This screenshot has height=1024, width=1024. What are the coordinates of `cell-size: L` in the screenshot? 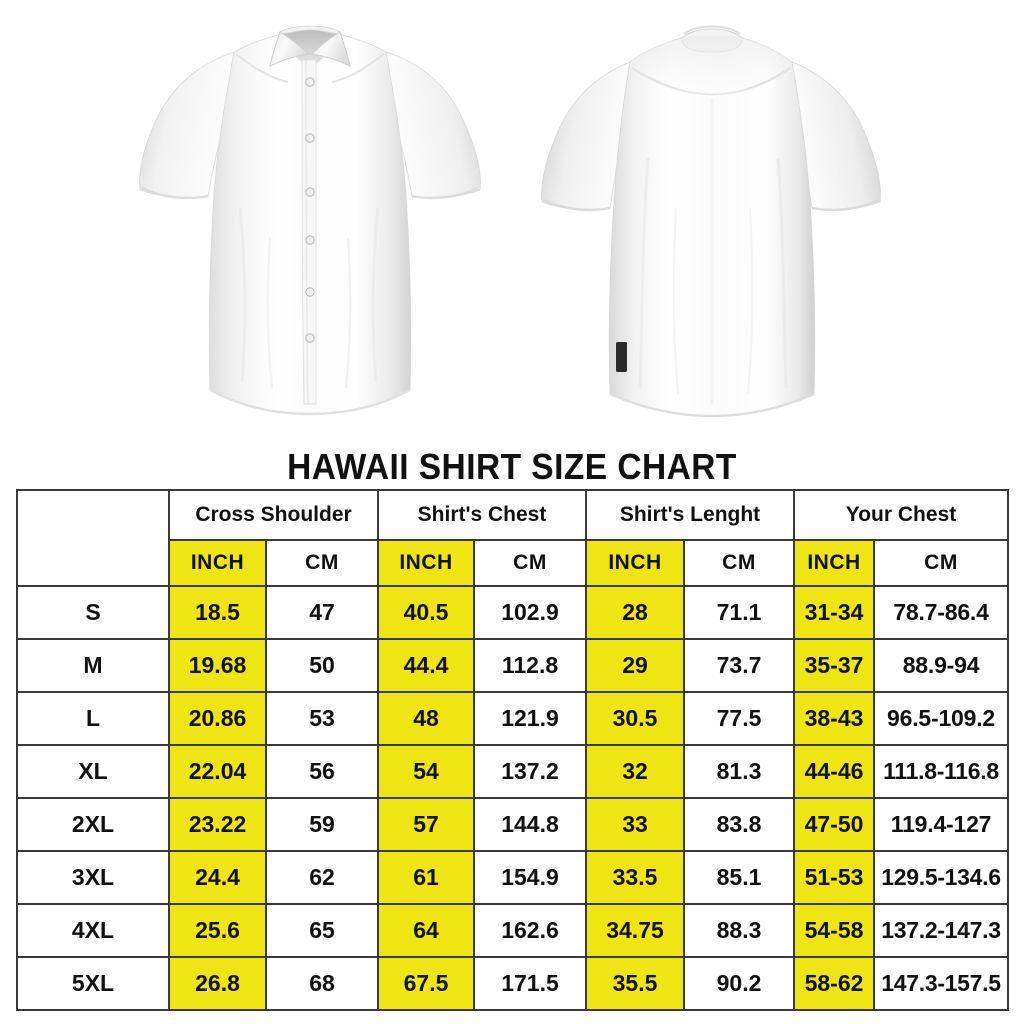 It's located at (93, 718).